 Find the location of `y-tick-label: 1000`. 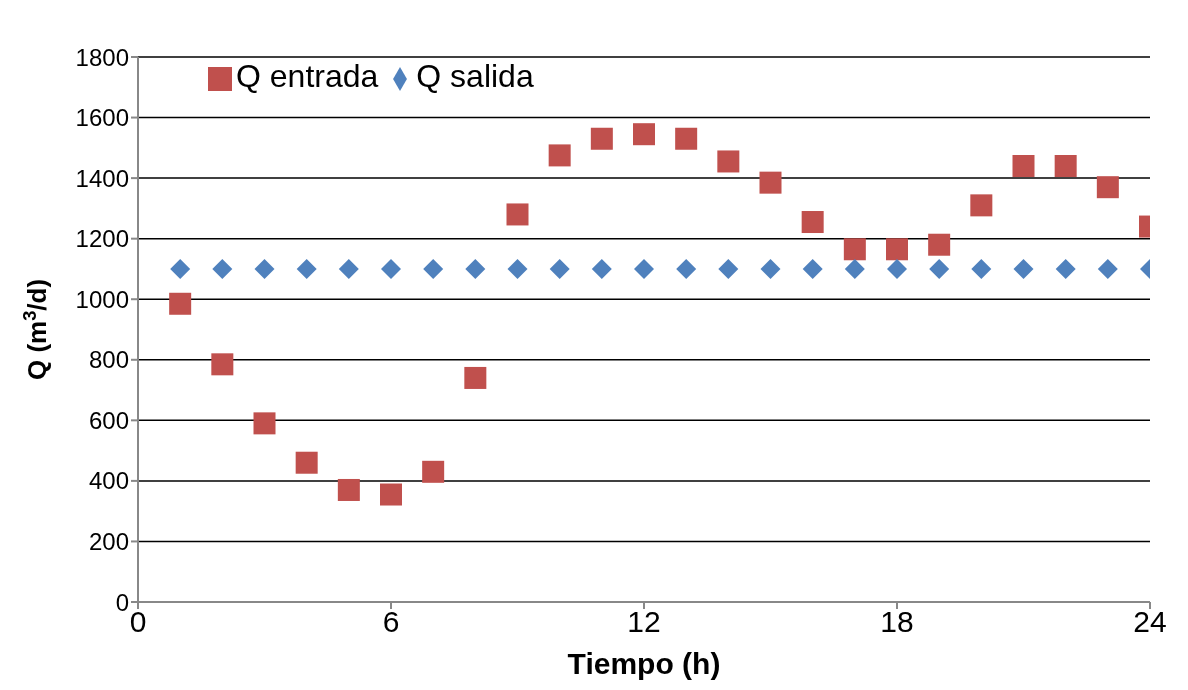

y-tick-label: 1000 is located at coordinates (102, 299).